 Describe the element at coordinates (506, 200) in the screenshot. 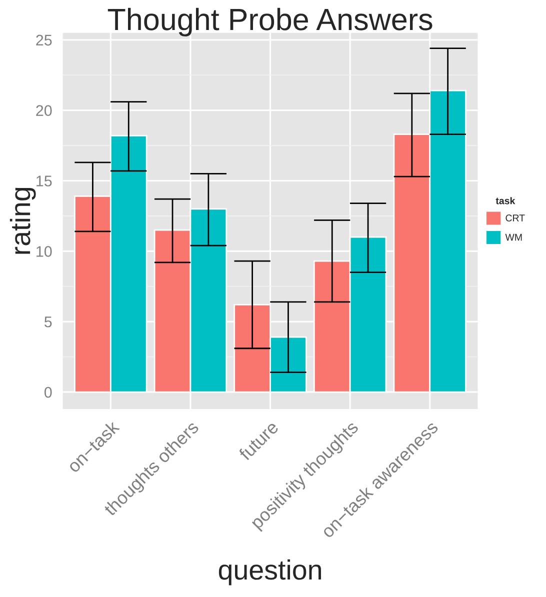

I see `legend-title: task` at that location.